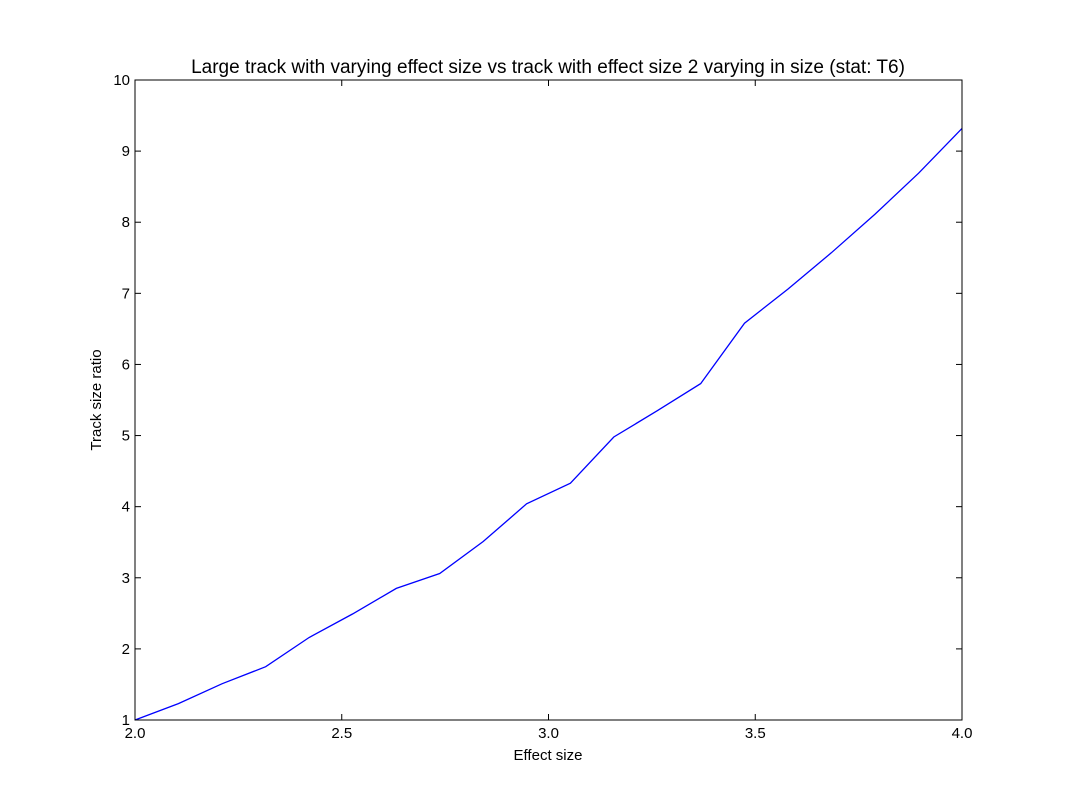 The width and height of the screenshot is (1070, 800). Describe the element at coordinates (126, 364) in the screenshot. I see `y-tick-label: 6` at that location.